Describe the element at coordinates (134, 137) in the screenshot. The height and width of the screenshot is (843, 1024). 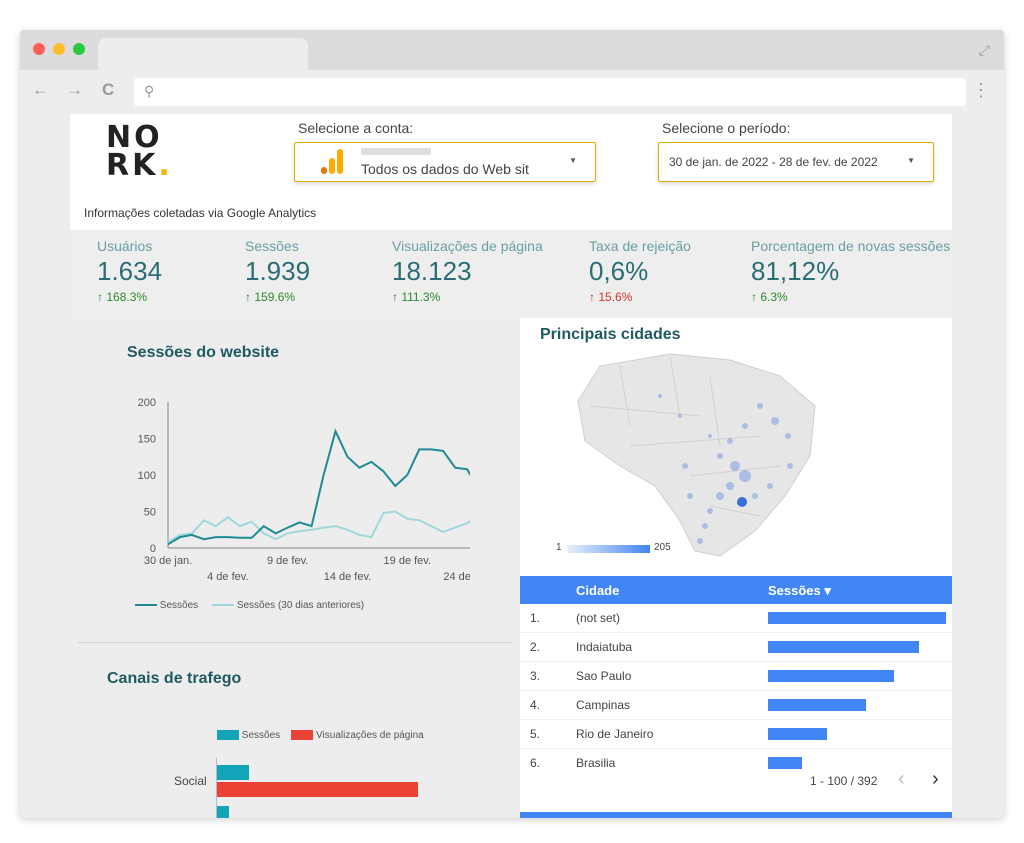
I see `logo-line-1: NO` at that location.